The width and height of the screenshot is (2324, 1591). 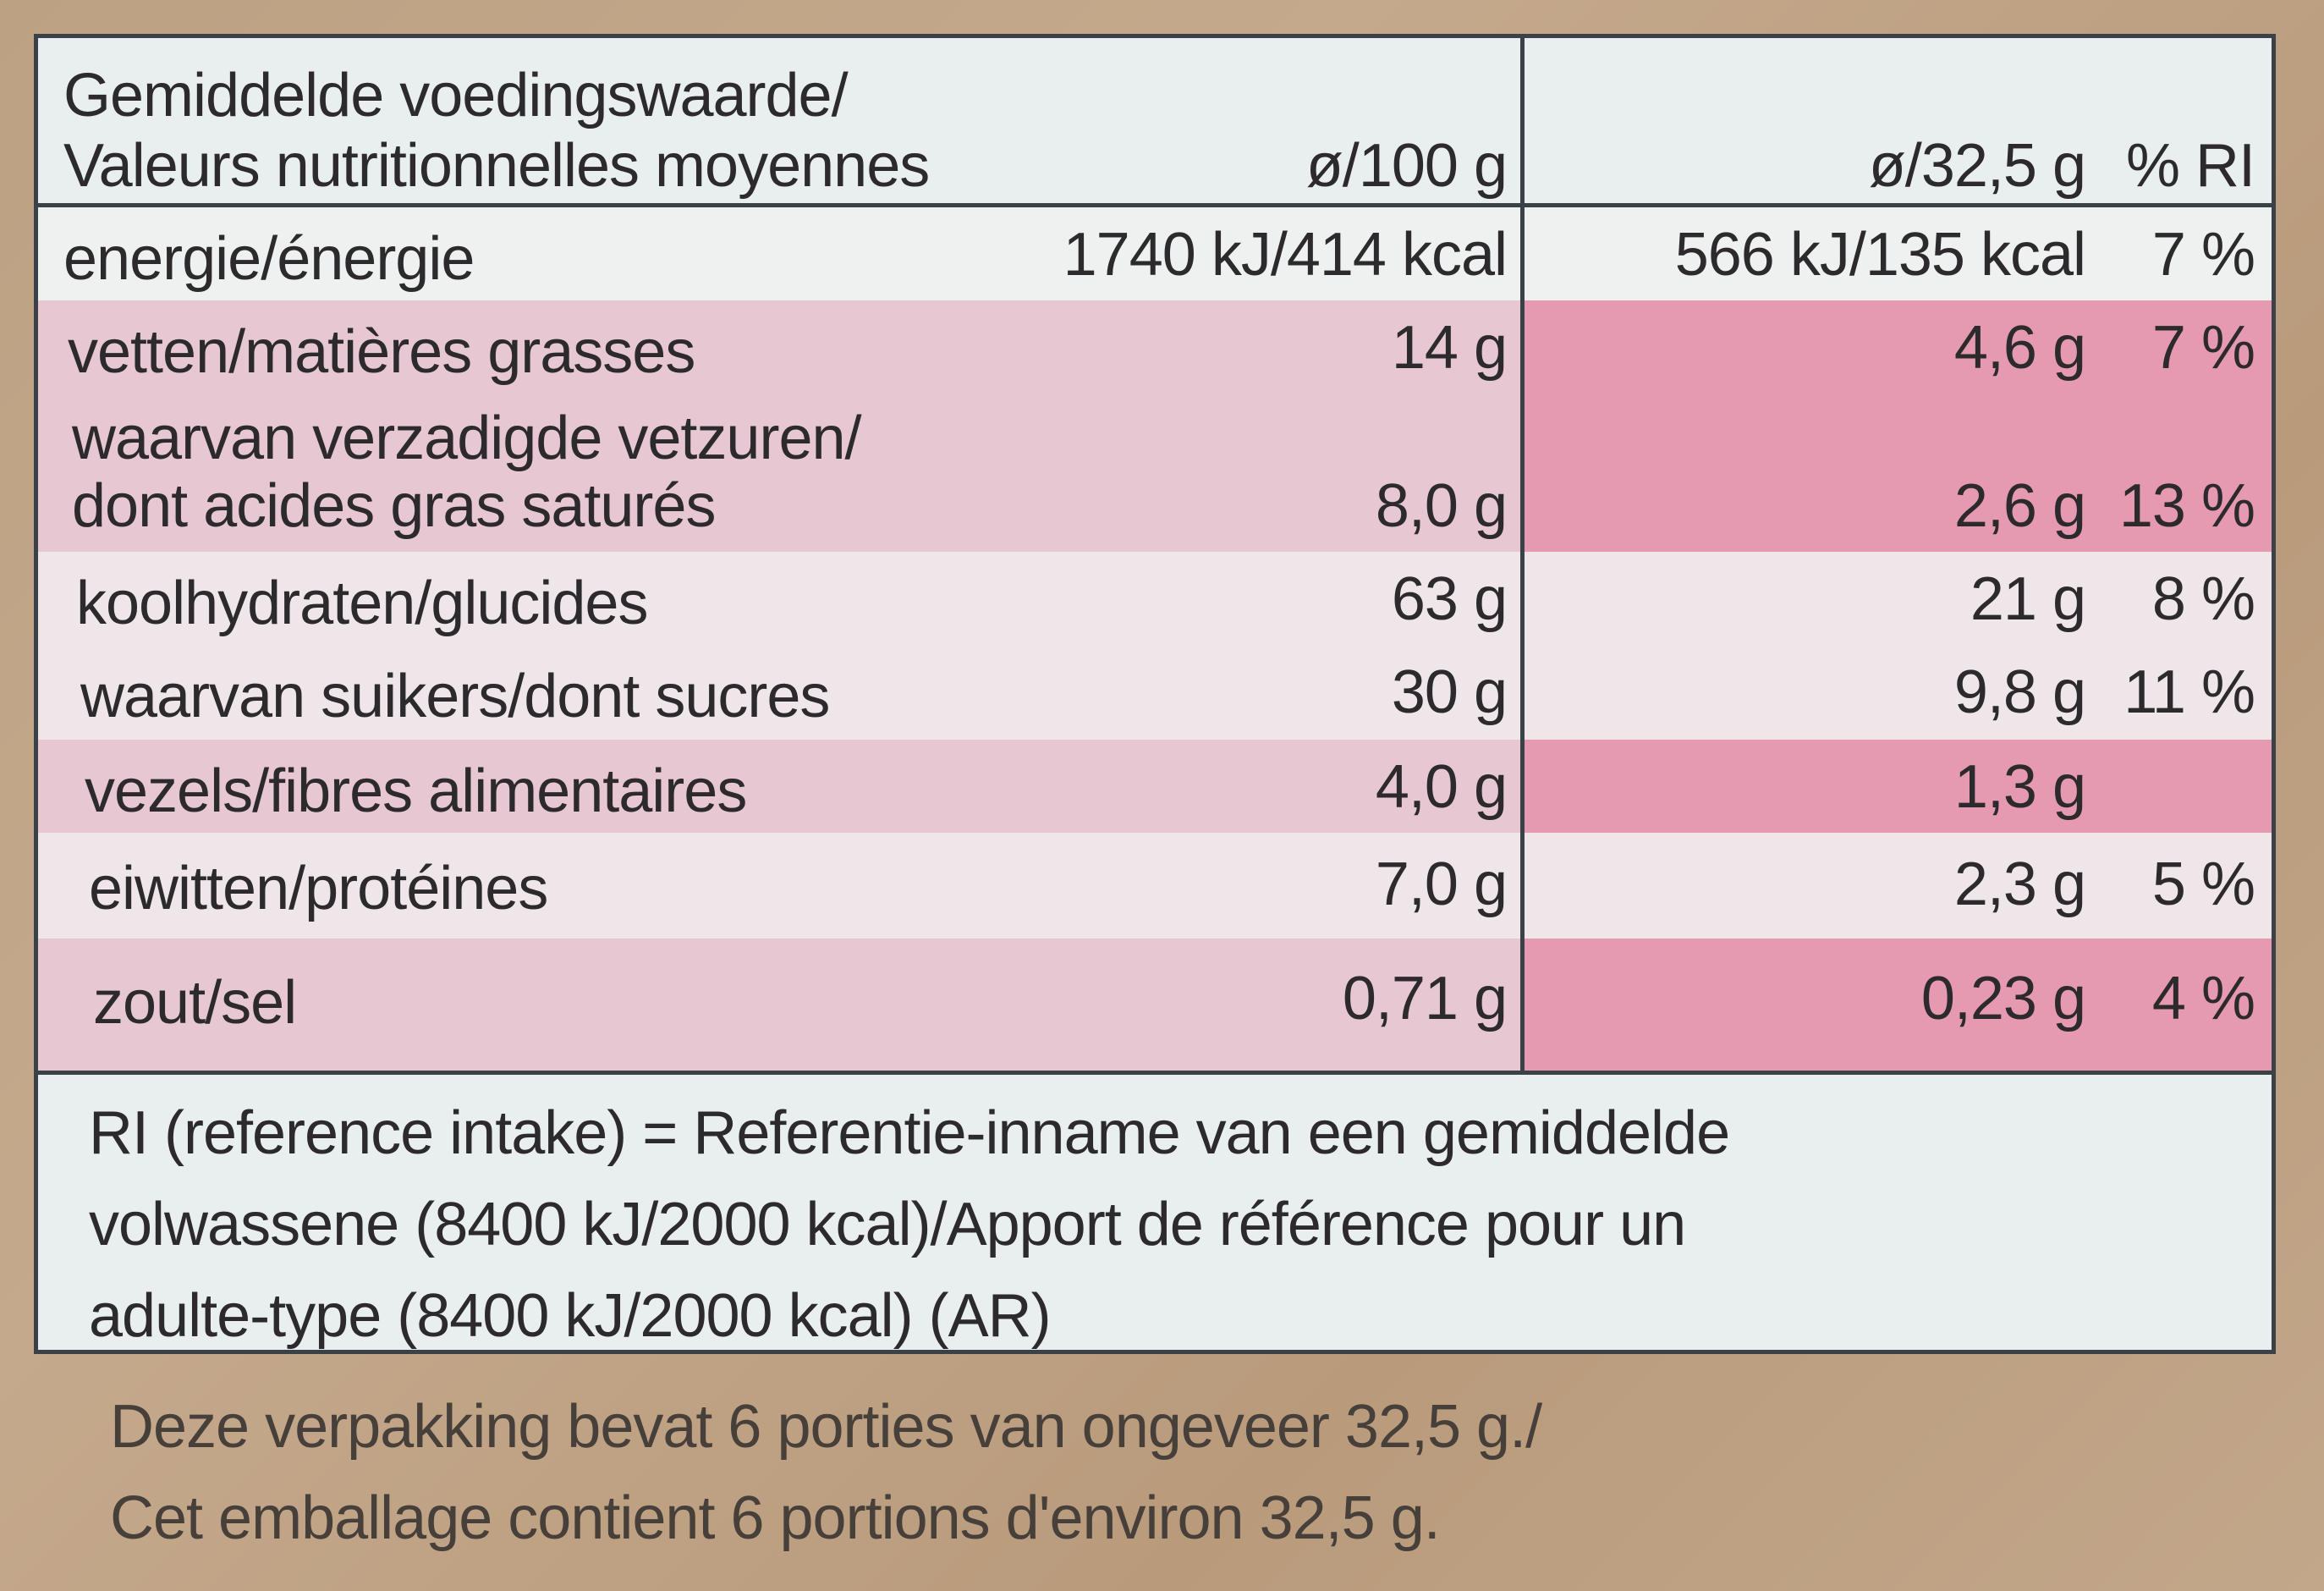 I want to click on nutrient-label: koolhydraten/glucides, so click(x=362, y=603).